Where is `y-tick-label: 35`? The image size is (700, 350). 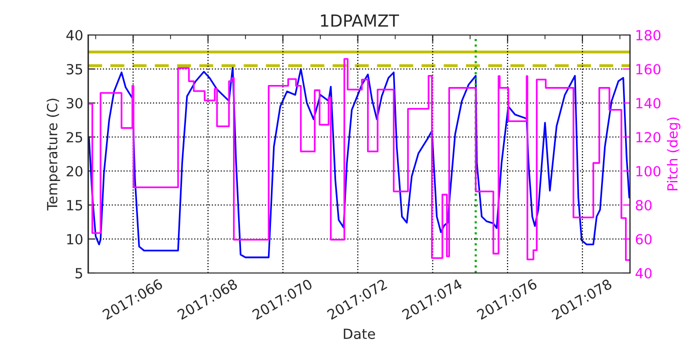 y-tick-label: 35 is located at coordinates (74, 69).